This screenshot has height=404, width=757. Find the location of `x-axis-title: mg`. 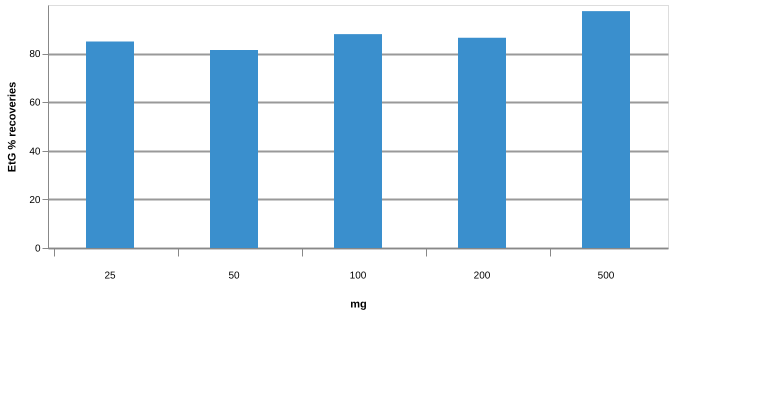

x-axis-title: mg is located at coordinates (358, 304).